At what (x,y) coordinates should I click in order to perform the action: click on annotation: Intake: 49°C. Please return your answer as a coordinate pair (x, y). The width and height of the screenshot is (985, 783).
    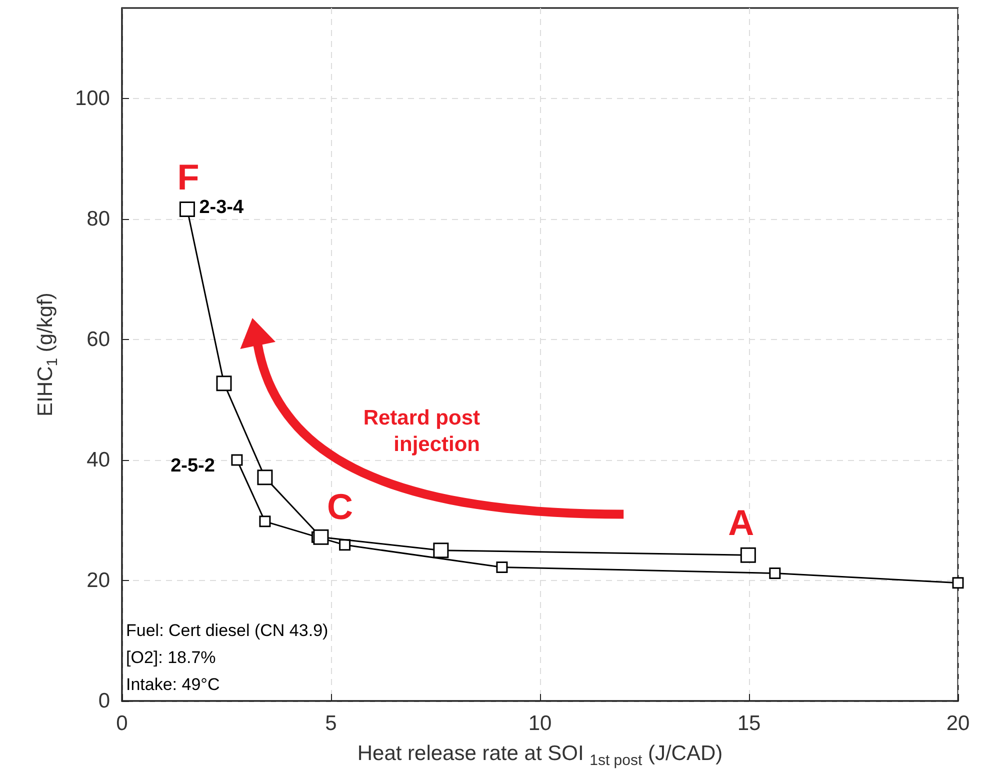
    Looking at the image, I should click on (173, 684).